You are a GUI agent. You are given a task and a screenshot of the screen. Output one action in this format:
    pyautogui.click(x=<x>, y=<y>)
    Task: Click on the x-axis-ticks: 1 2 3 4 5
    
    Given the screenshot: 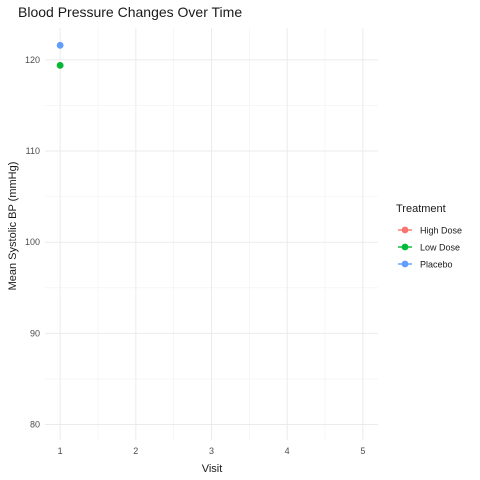 What is the action you would take?
    pyautogui.click(x=212, y=451)
    